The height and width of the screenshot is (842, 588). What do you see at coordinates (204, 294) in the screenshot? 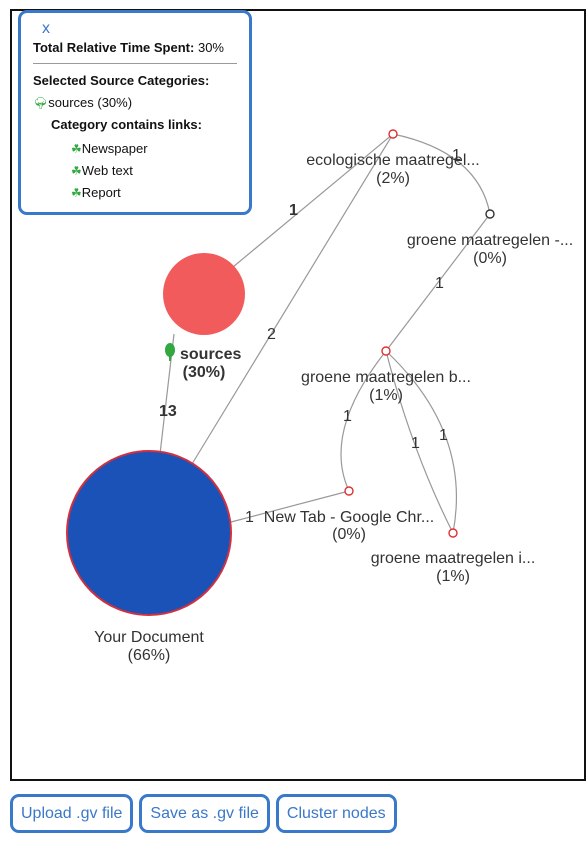
I see `node-sources` at bounding box center [204, 294].